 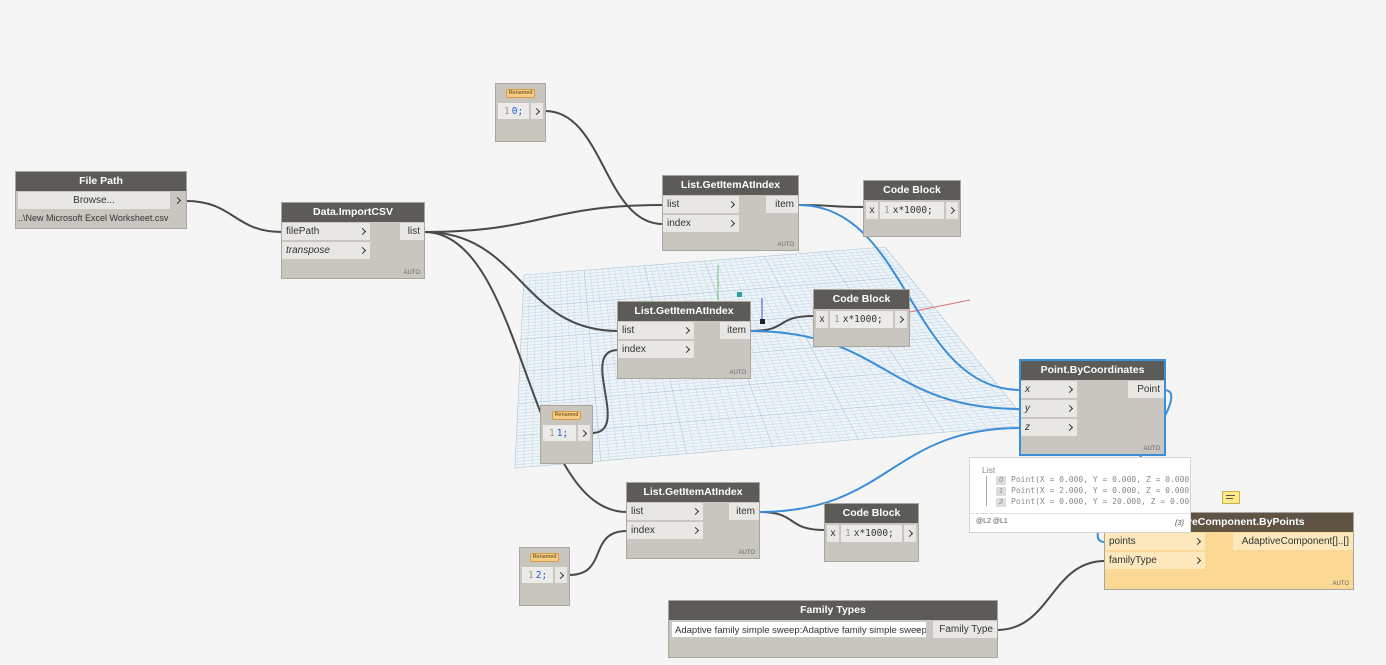 What do you see at coordinates (1155, 541) in the screenshot?
I see `input-port: points` at bounding box center [1155, 541].